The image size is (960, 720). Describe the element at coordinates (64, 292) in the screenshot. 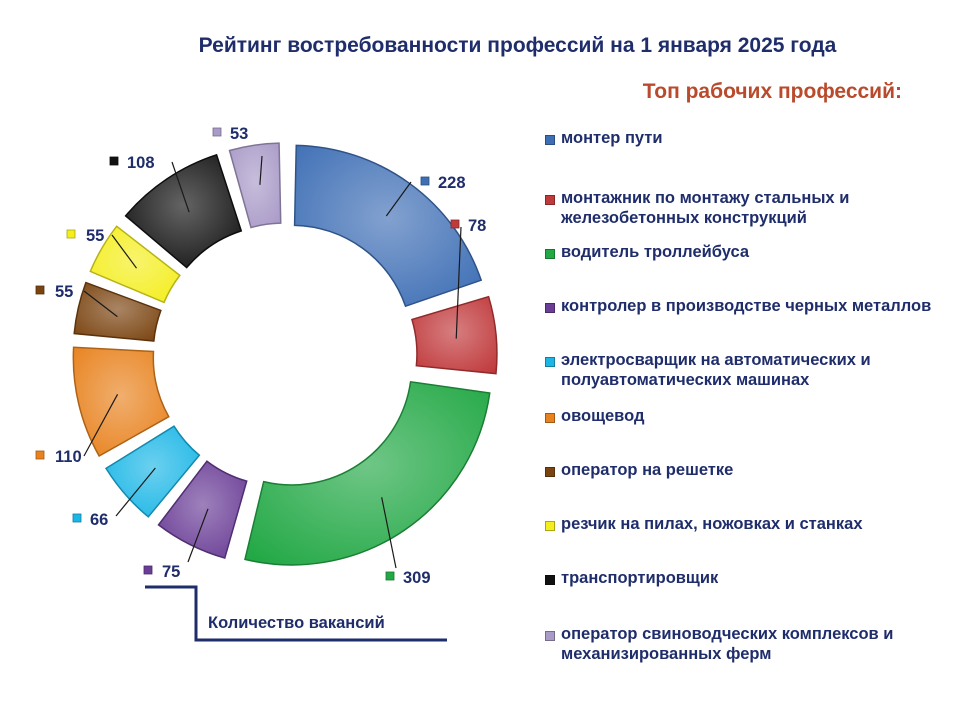

I see `value-label-7: 55` at that location.